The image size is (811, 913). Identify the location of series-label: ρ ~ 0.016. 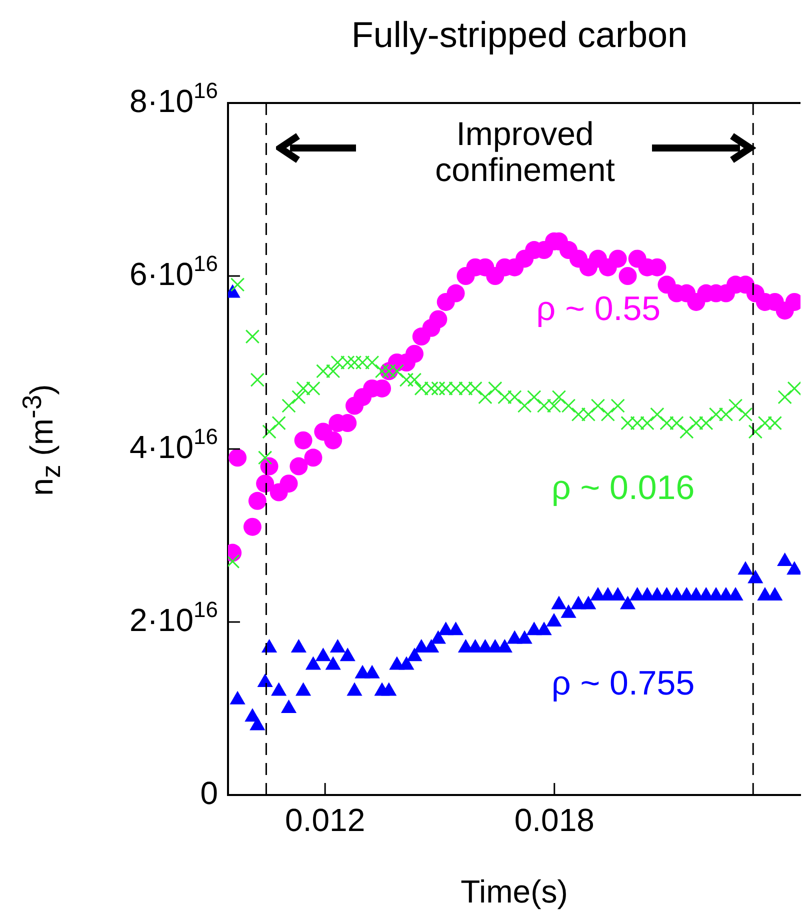
(623, 488).